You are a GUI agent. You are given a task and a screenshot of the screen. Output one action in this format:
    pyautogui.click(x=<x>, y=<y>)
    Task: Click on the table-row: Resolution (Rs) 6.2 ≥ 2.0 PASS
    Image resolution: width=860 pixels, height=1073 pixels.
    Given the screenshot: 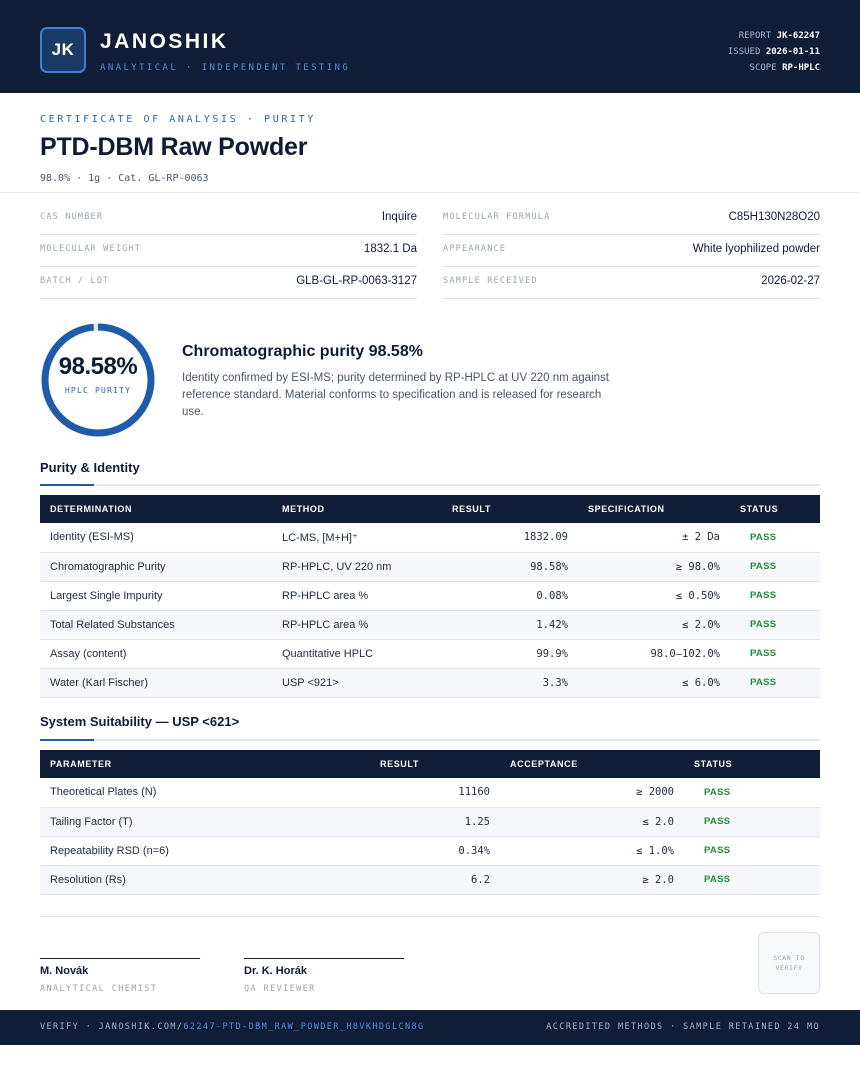 What is the action you would take?
    pyautogui.click(x=430, y=880)
    